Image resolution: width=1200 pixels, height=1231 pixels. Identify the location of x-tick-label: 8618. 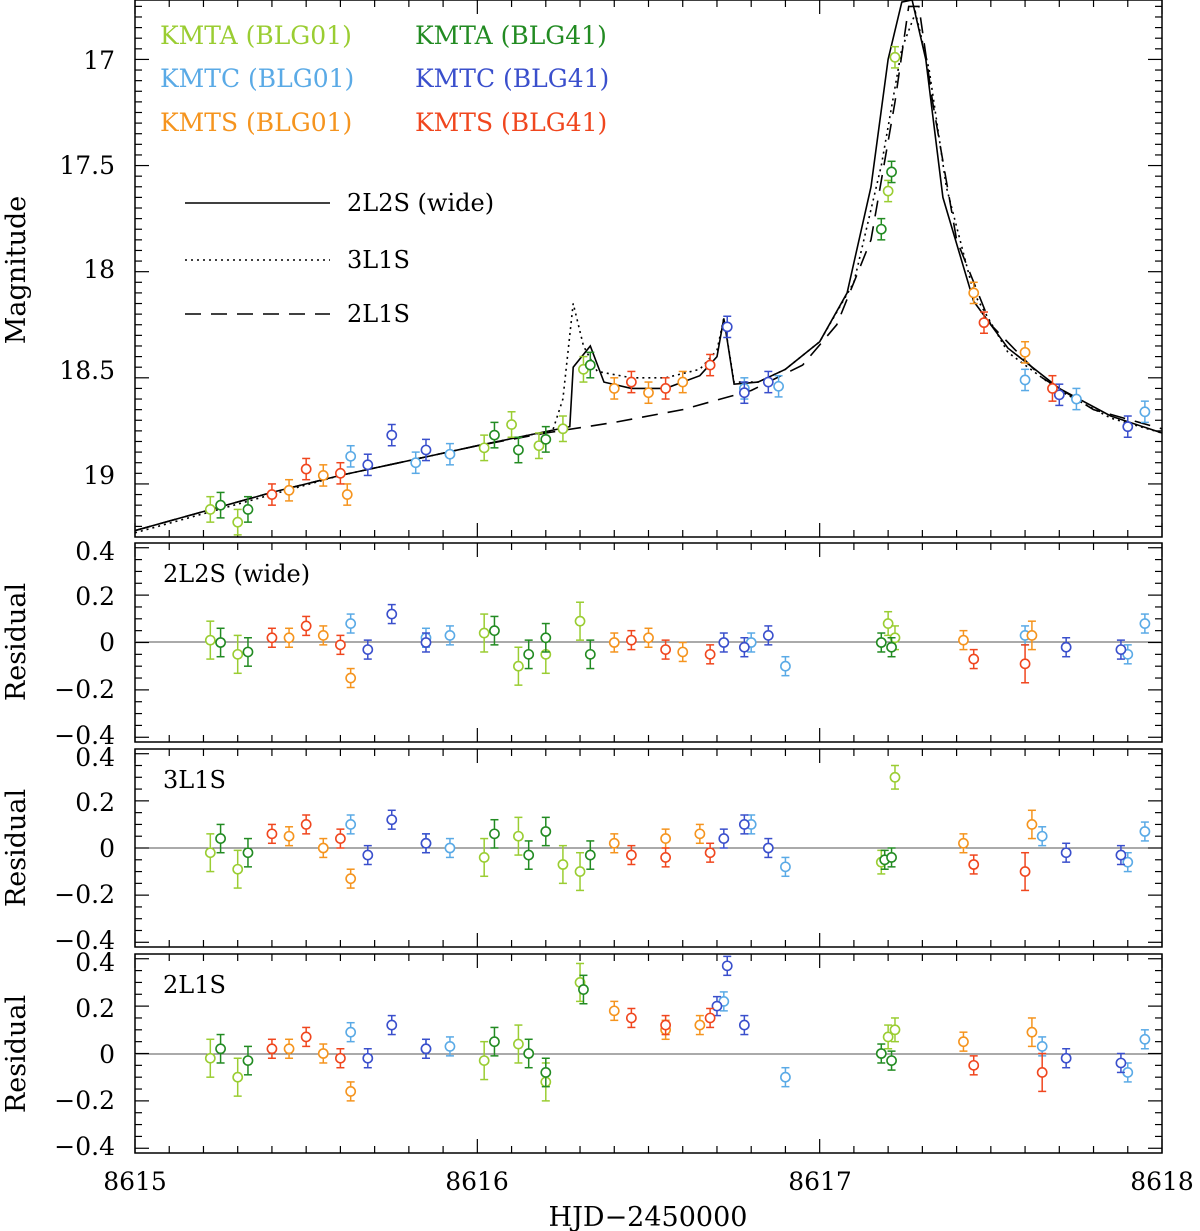
(1162, 1181).